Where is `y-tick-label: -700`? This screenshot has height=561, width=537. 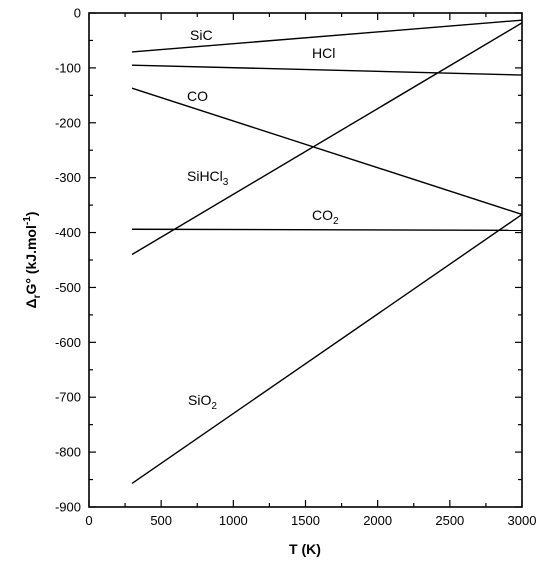
y-tick-label: -700 is located at coordinates (68, 397).